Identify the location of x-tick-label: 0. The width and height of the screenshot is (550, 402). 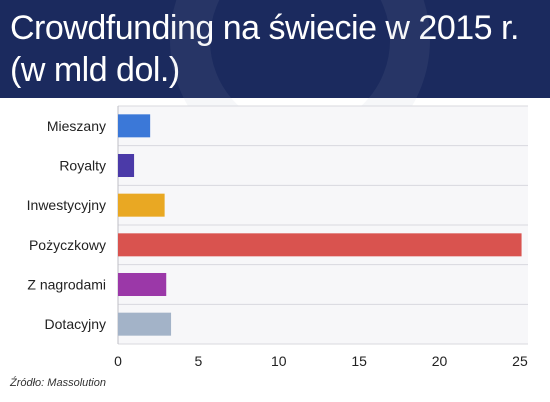
(118, 361).